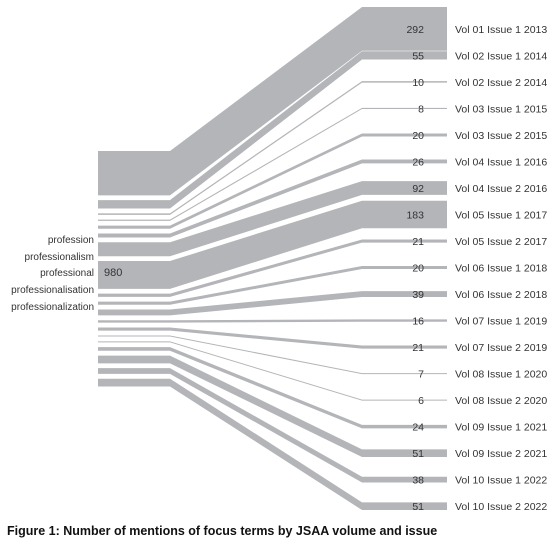  What do you see at coordinates (418, 295) in the screenshot?
I see `flow-value-label: 39` at bounding box center [418, 295].